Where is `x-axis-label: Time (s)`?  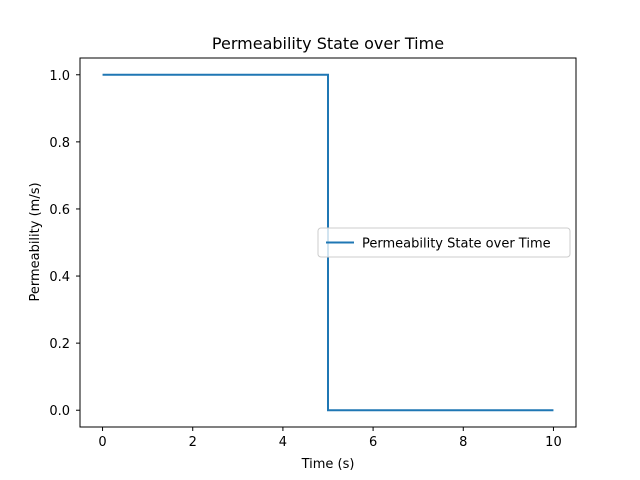 x-axis-label: Time (s) is located at coordinates (328, 464).